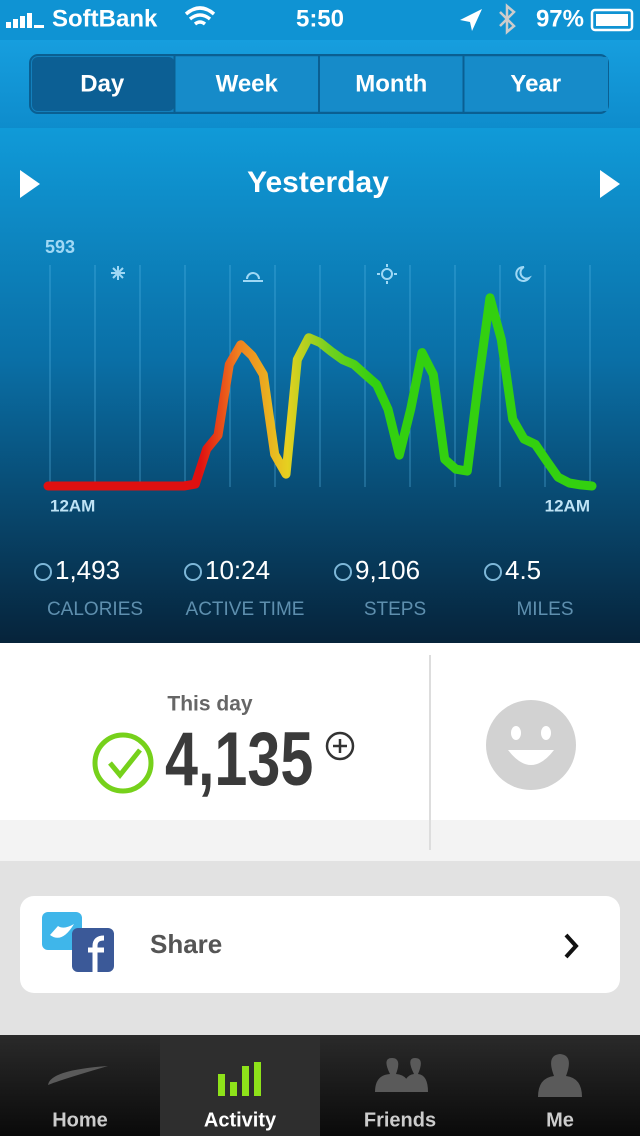  I want to click on location-icon, so click(471, 20).